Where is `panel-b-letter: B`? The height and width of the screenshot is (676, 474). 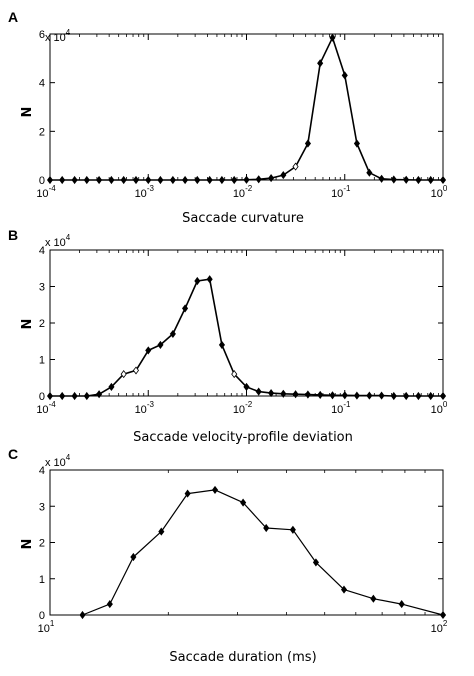 panel-b-letter: B is located at coordinates (13, 235).